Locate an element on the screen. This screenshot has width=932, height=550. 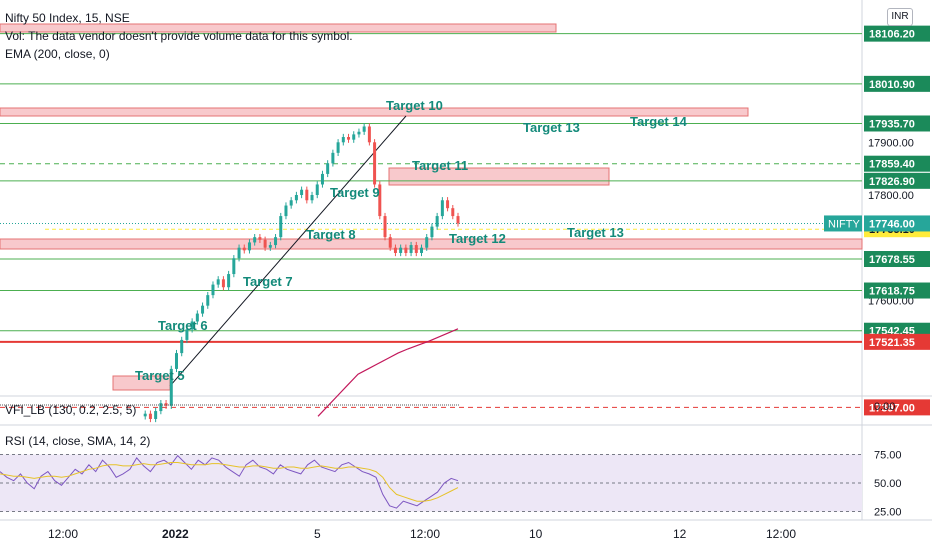
target-label: Target 9 is located at coordinates (355, 192).